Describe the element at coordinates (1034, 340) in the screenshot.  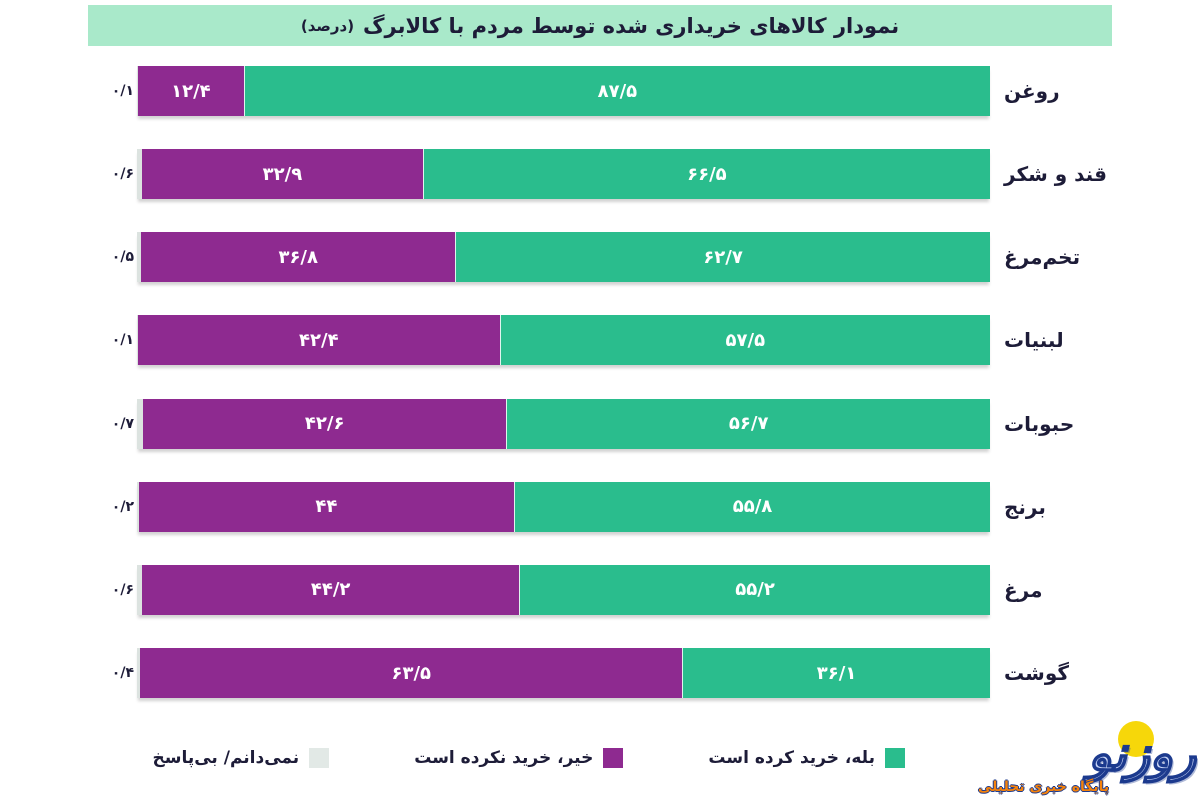
I see `category-label: لبنیات` at that location.